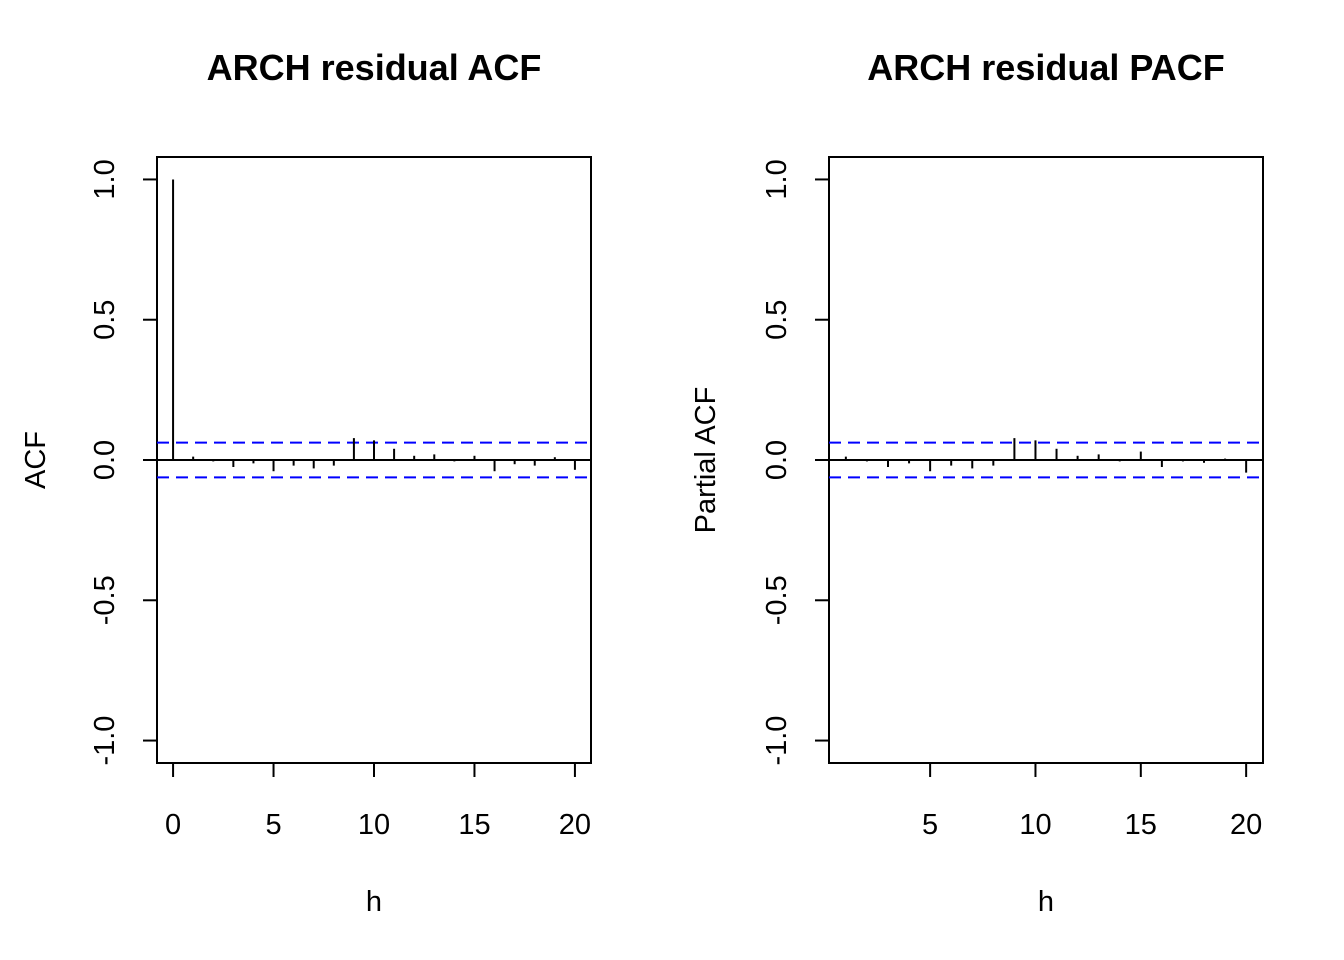 The width and height of the screenshot is (1344, 960). I want to click on x-tick-label: 0, so click(173, 825).